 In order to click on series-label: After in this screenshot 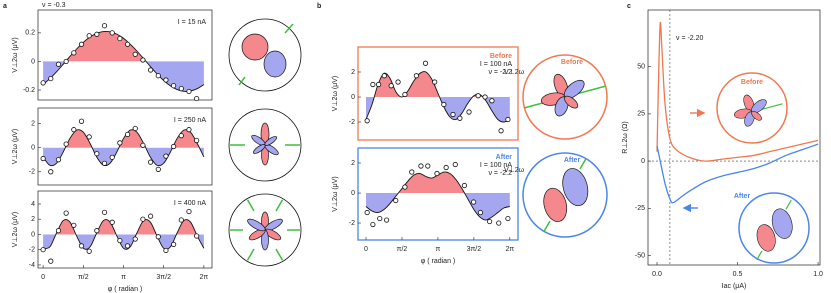, I will do `click(742, 196)`.